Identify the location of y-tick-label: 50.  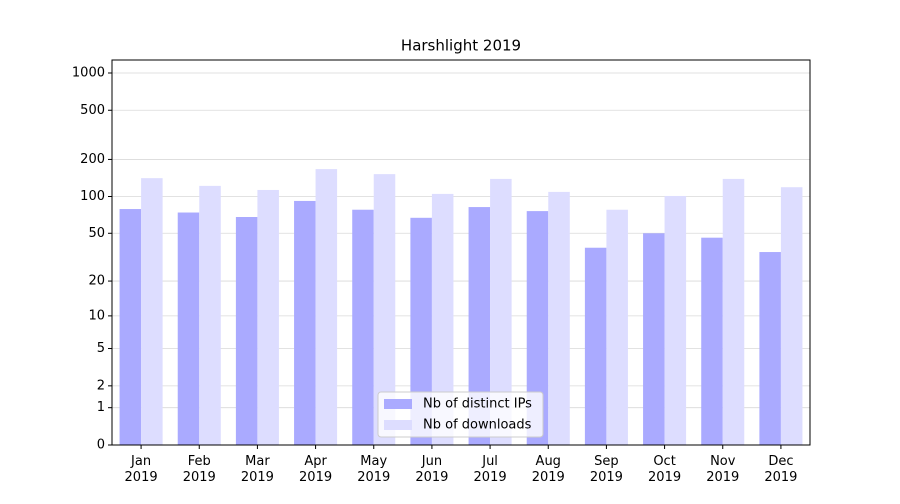
(96, 233).